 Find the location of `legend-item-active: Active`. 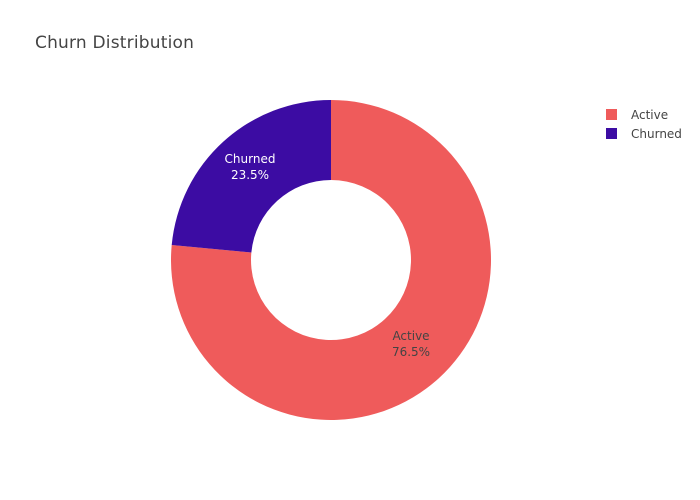

legend-item-active: Active is located at coordinates (644, 114).